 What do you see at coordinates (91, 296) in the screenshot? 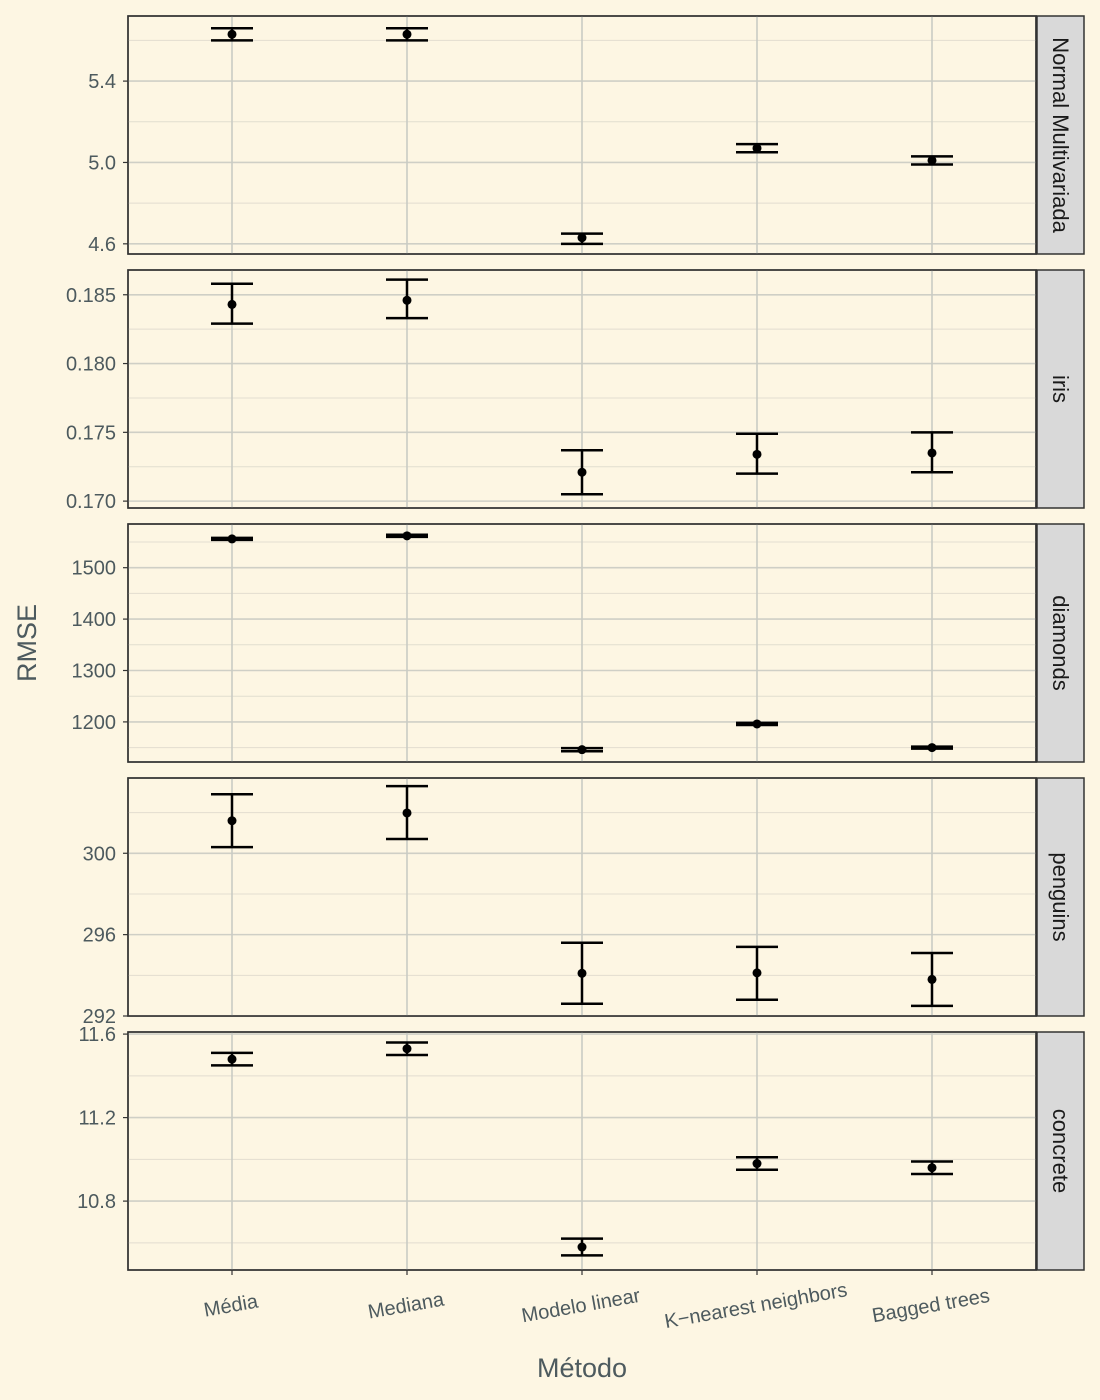
I see `y-tick-label: 0.185` at bounding box center [91, 296].